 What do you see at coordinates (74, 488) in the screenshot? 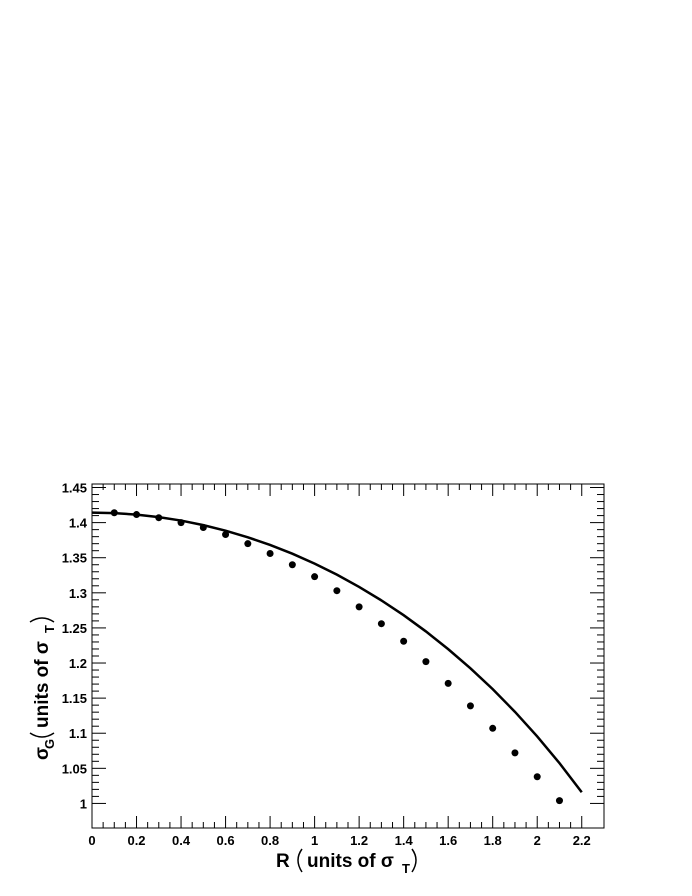
I see `y-tick-label: 1.45` at bounding box center [74, 488].